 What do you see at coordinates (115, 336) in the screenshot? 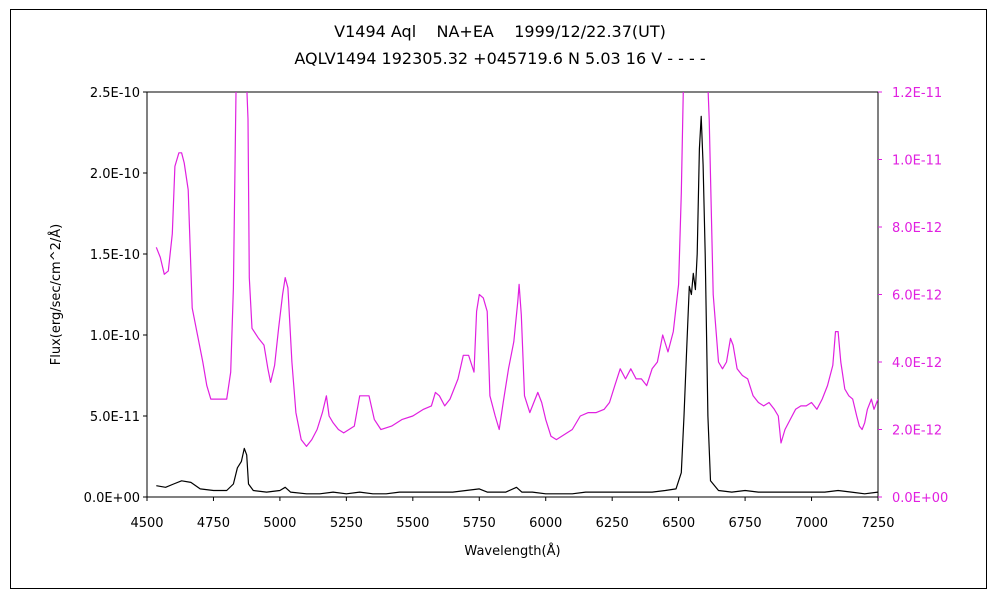
I see `y-tick-label: 1.0E-10` at bounding box center [115, 336].